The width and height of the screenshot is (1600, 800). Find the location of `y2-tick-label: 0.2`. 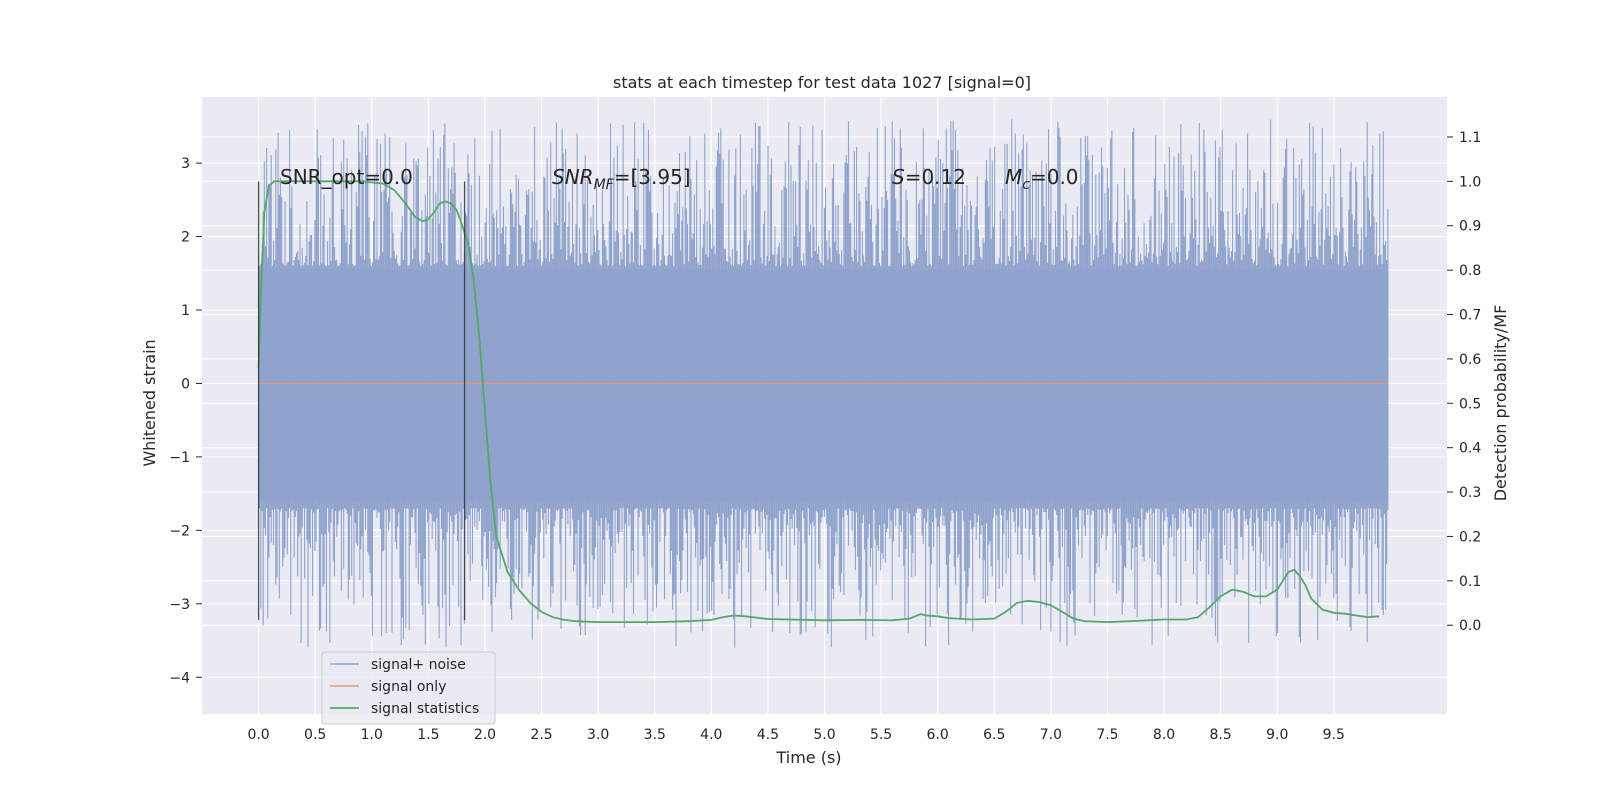

y2-tick-label: 0.2 is located at coordinates (1470, 537).